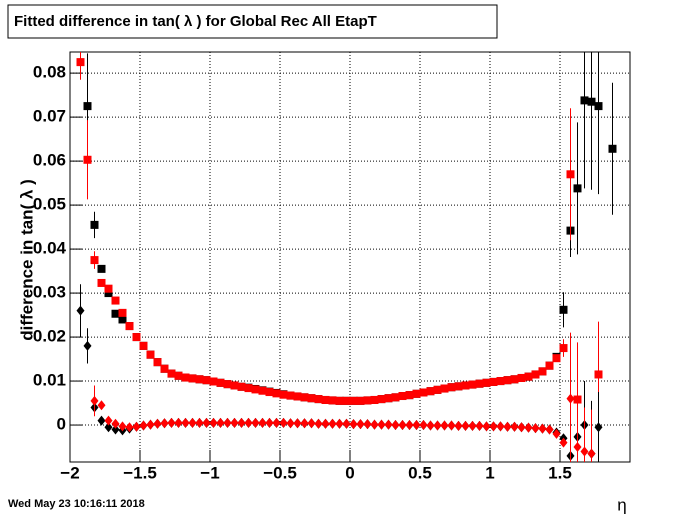  I want to click on x-tick-label: −1, so click(209, 472).